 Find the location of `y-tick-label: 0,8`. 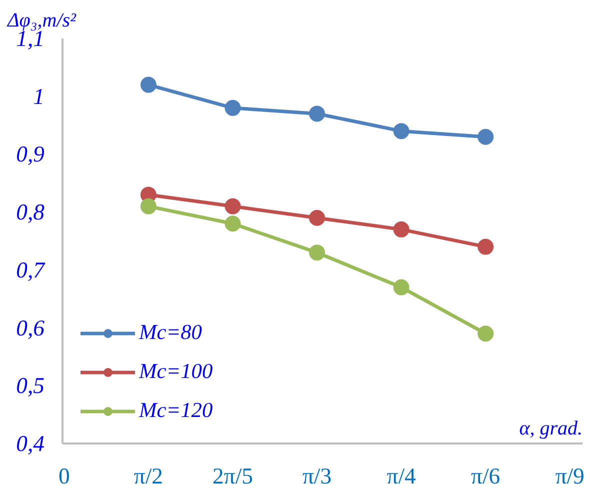

y-tick-label: 0,8 is located at coordinates (31, 212).